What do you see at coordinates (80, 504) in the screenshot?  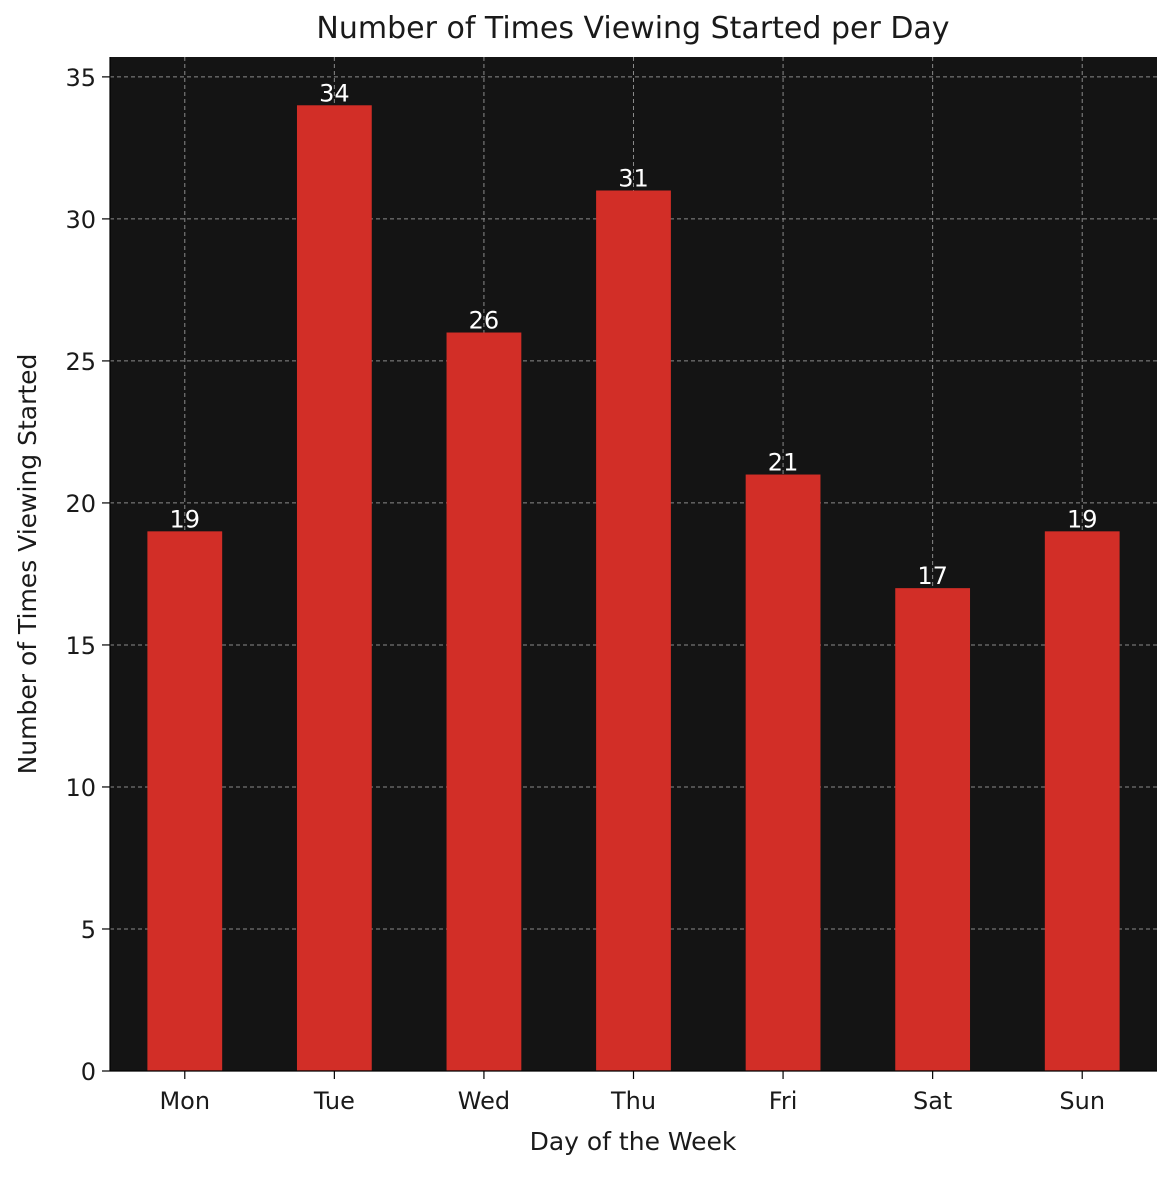 I see `y-tick-label: 20` at bounding box center [80, 504].